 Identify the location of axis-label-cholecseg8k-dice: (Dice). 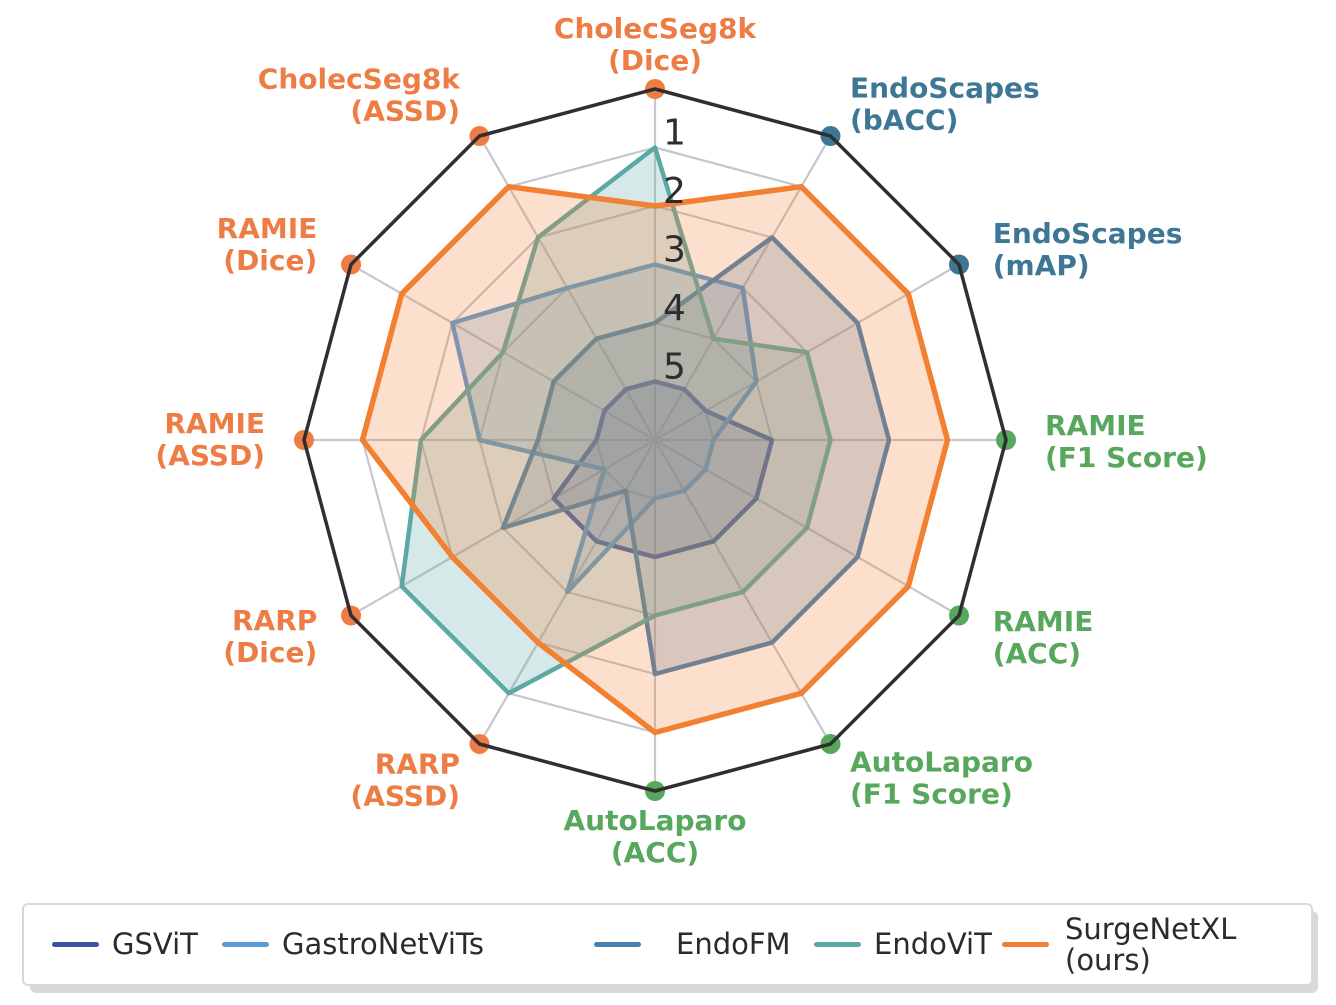
(655, 60).